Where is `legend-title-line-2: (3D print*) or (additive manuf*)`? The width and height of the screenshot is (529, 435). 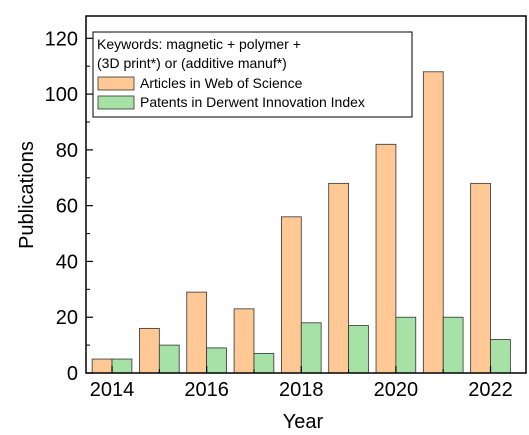 legend-title-line-2: (3D print*) or (additive manuf*) is located at coordinates (192, 63).